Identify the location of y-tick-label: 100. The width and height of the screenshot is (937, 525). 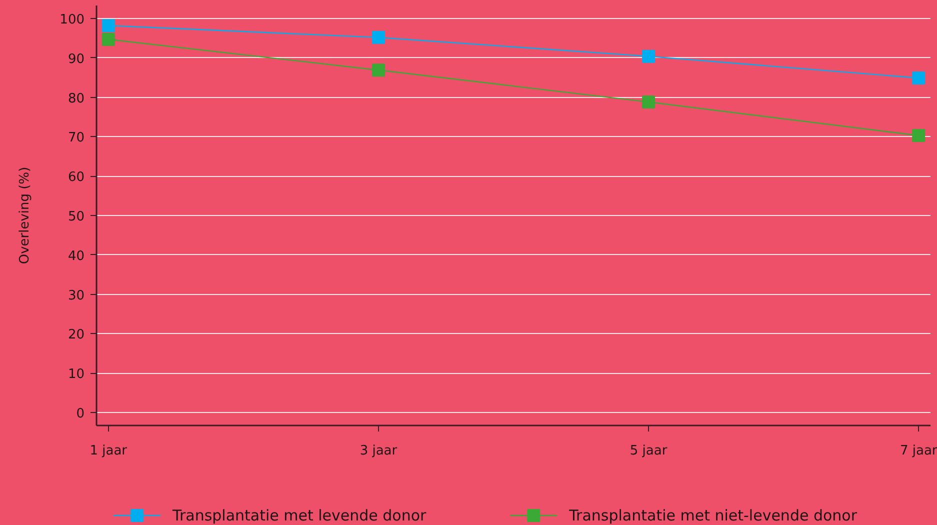
(72, 20).